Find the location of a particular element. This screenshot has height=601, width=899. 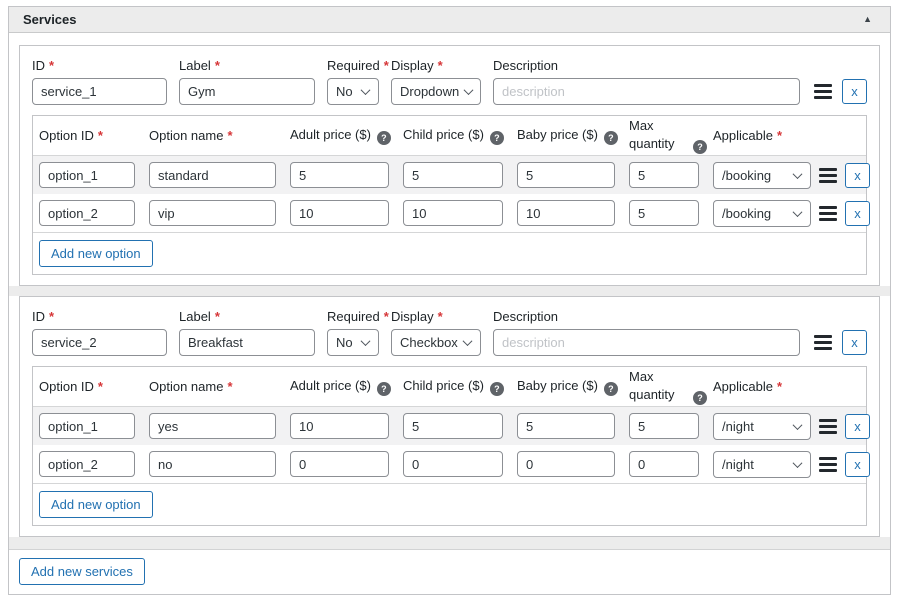

display-select: Checkbox is located at coordinates (436, 342).